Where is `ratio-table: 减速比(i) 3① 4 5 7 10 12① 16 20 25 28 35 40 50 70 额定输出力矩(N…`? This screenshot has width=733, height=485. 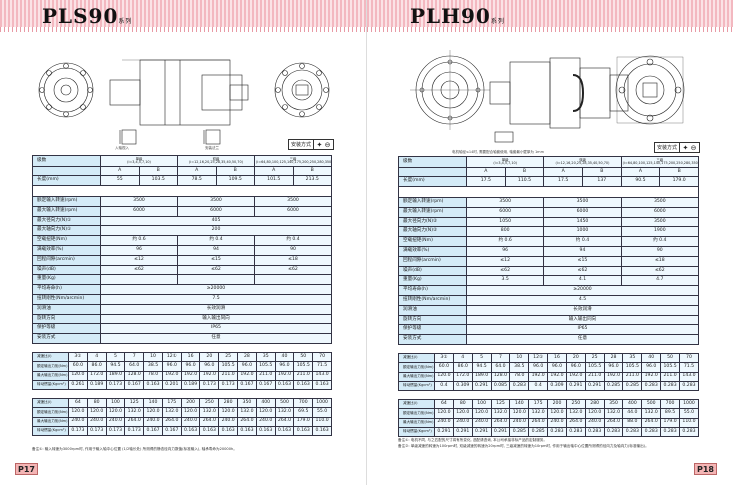
ratio-table: 减速比(i) 3① 4 5 7 10 12① 16 20 25 28 35 40 50 70 额定输出力矩(N… is located at coordinates (182, 371).